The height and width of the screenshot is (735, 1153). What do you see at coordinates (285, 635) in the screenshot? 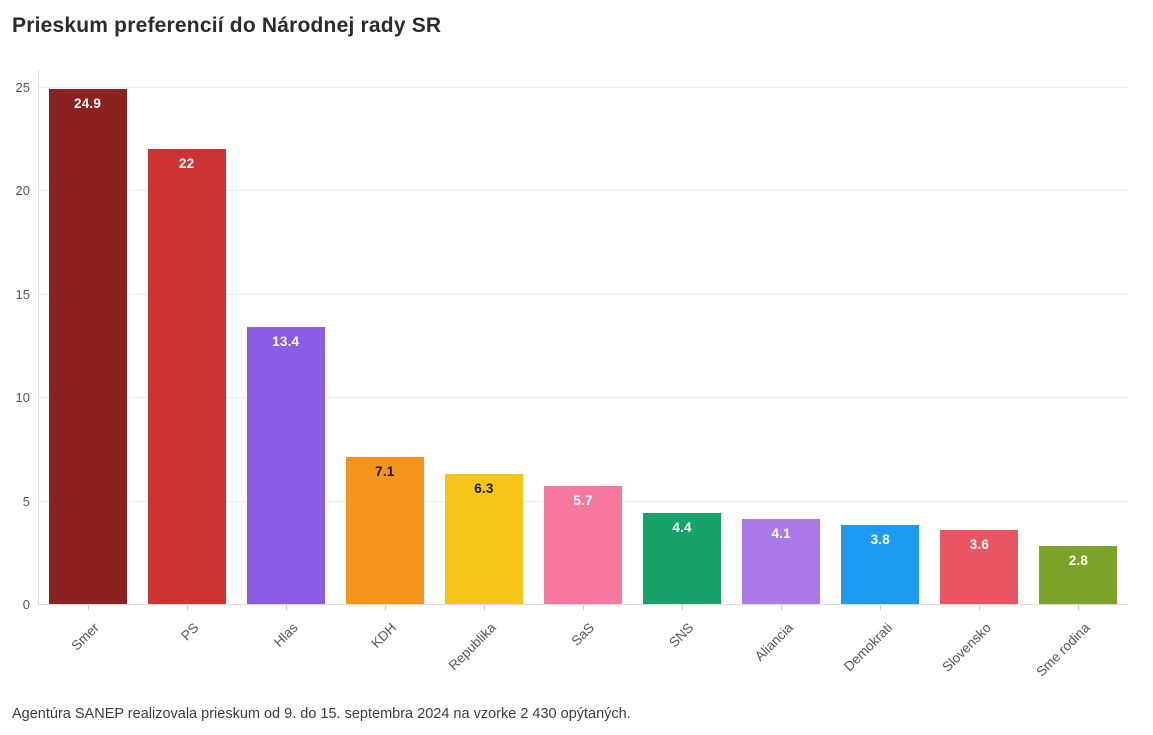
I see `x-category-label: Hlas` at bounding box center [285, 635].